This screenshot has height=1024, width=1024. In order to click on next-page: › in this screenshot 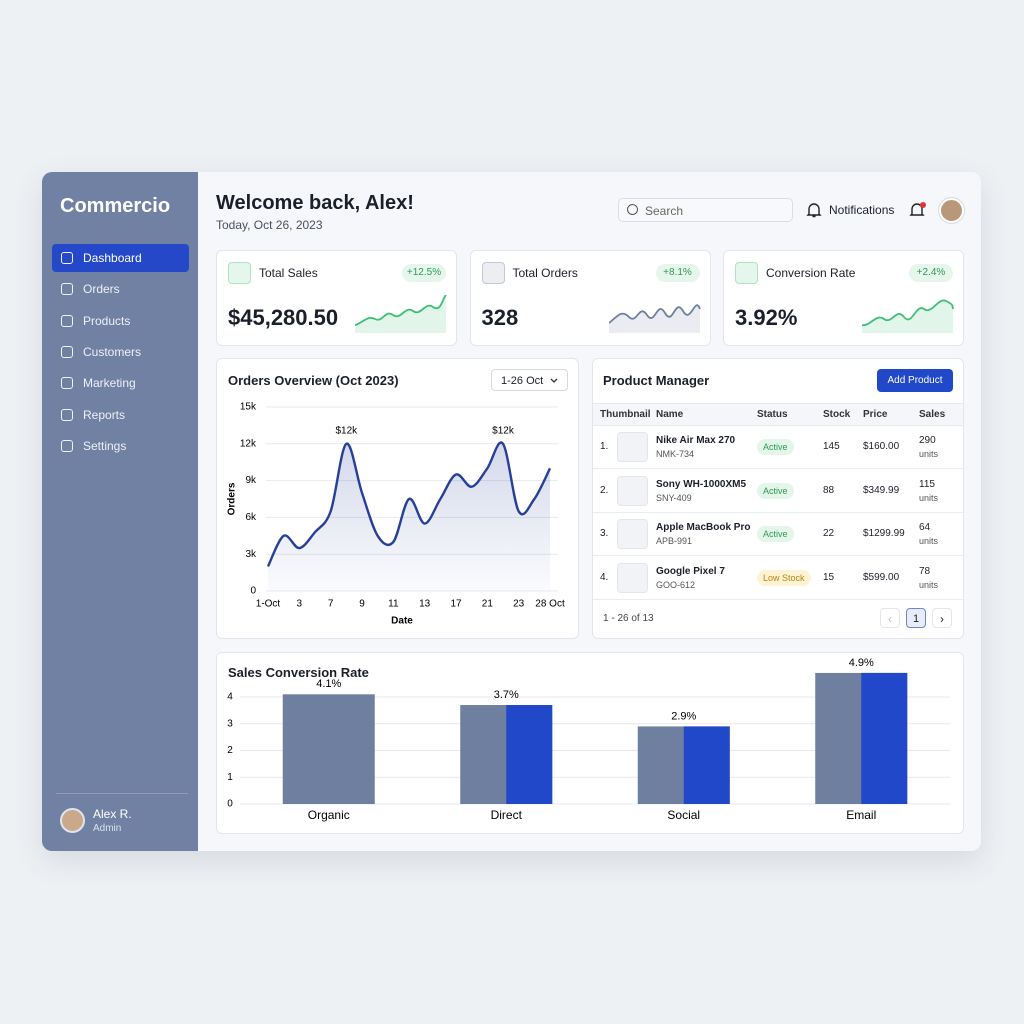, I will do `click(942, 618)`.